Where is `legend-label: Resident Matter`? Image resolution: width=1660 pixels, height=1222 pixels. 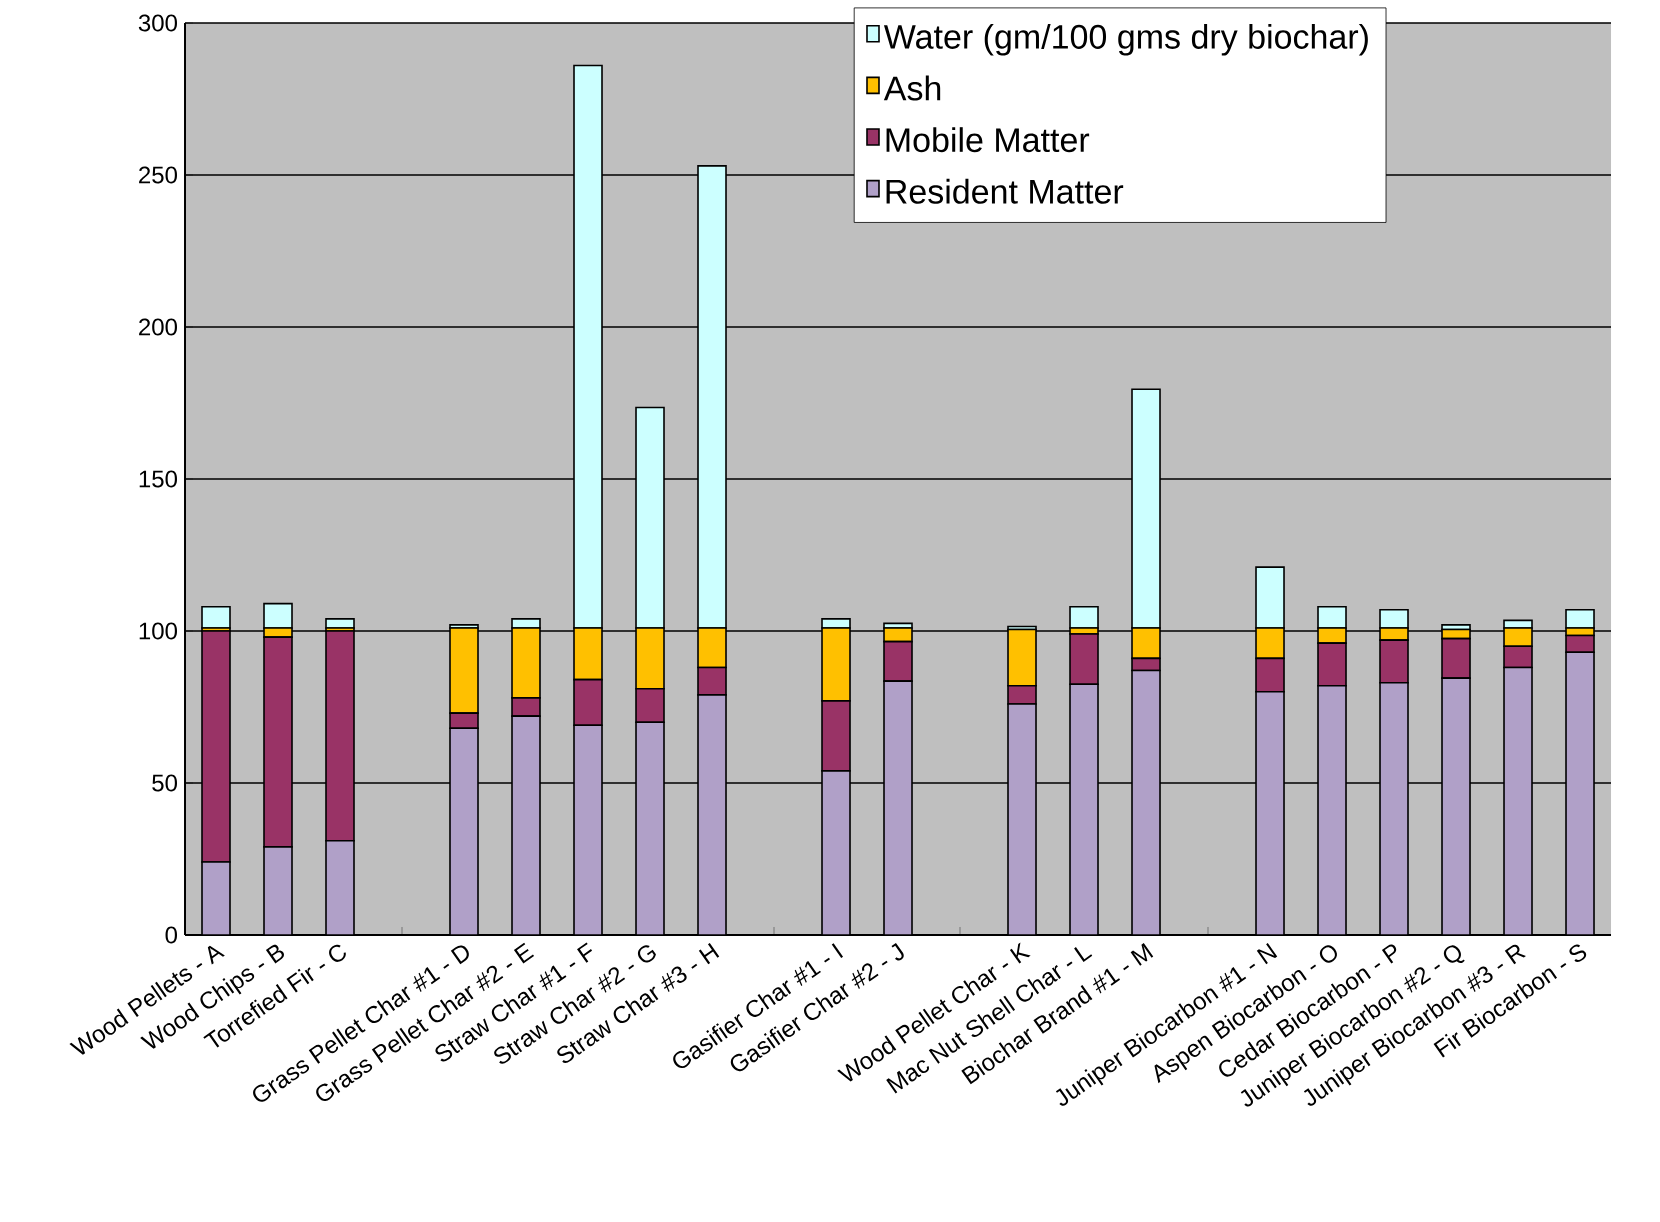
legend-label: Resident Matter is located at coordinates (1005, 191).